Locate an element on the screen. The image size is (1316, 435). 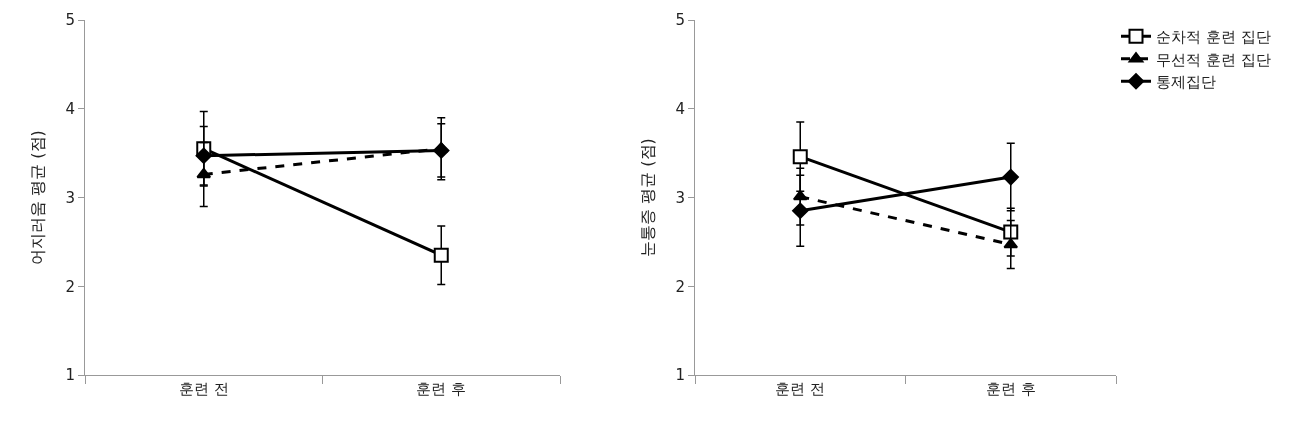
legend-label: 무선적 훈련 집단 is located at coordinates (1213, 59).